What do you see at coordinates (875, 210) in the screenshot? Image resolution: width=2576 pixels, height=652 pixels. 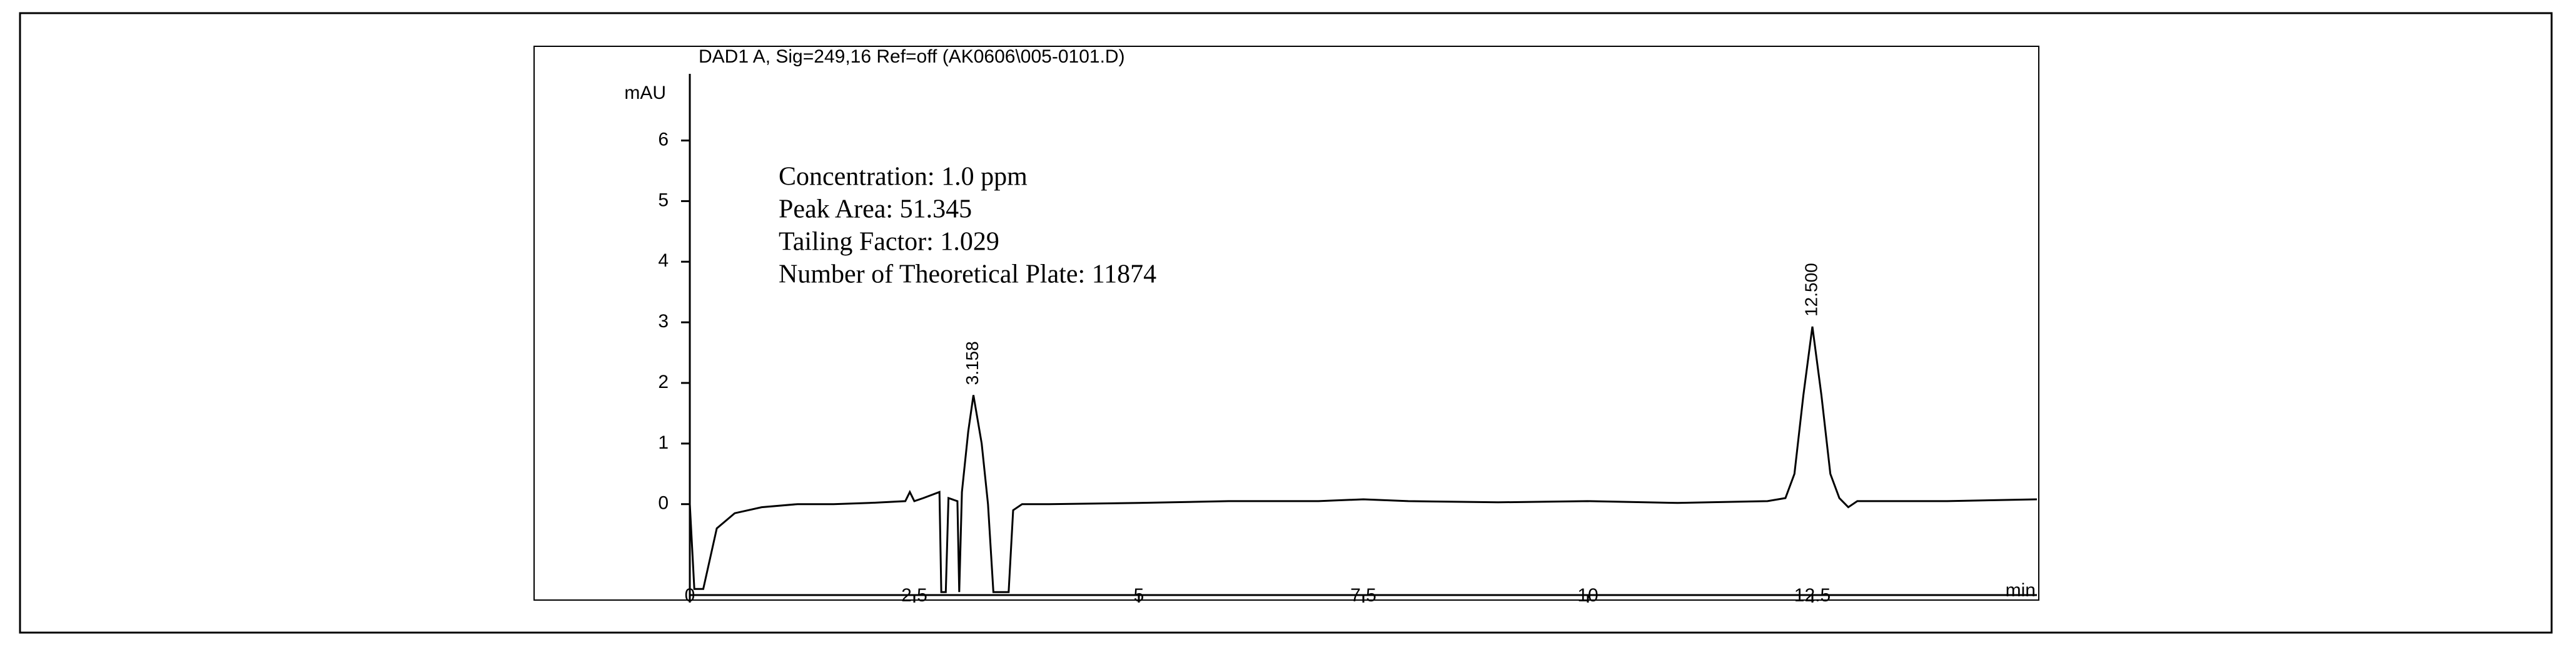 I see `annotation: Peak Area: 51.345` at bounding box center [875, 210].